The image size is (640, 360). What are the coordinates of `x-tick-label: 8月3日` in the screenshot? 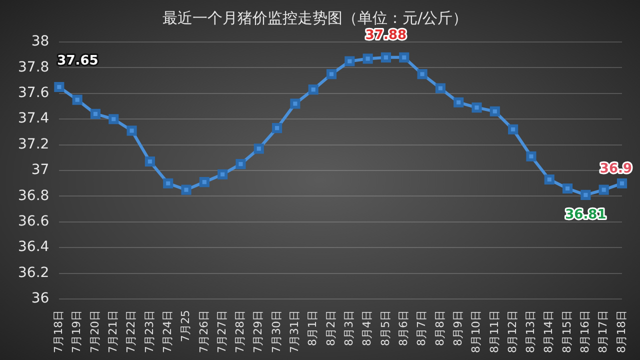 It's located at (349, 328).